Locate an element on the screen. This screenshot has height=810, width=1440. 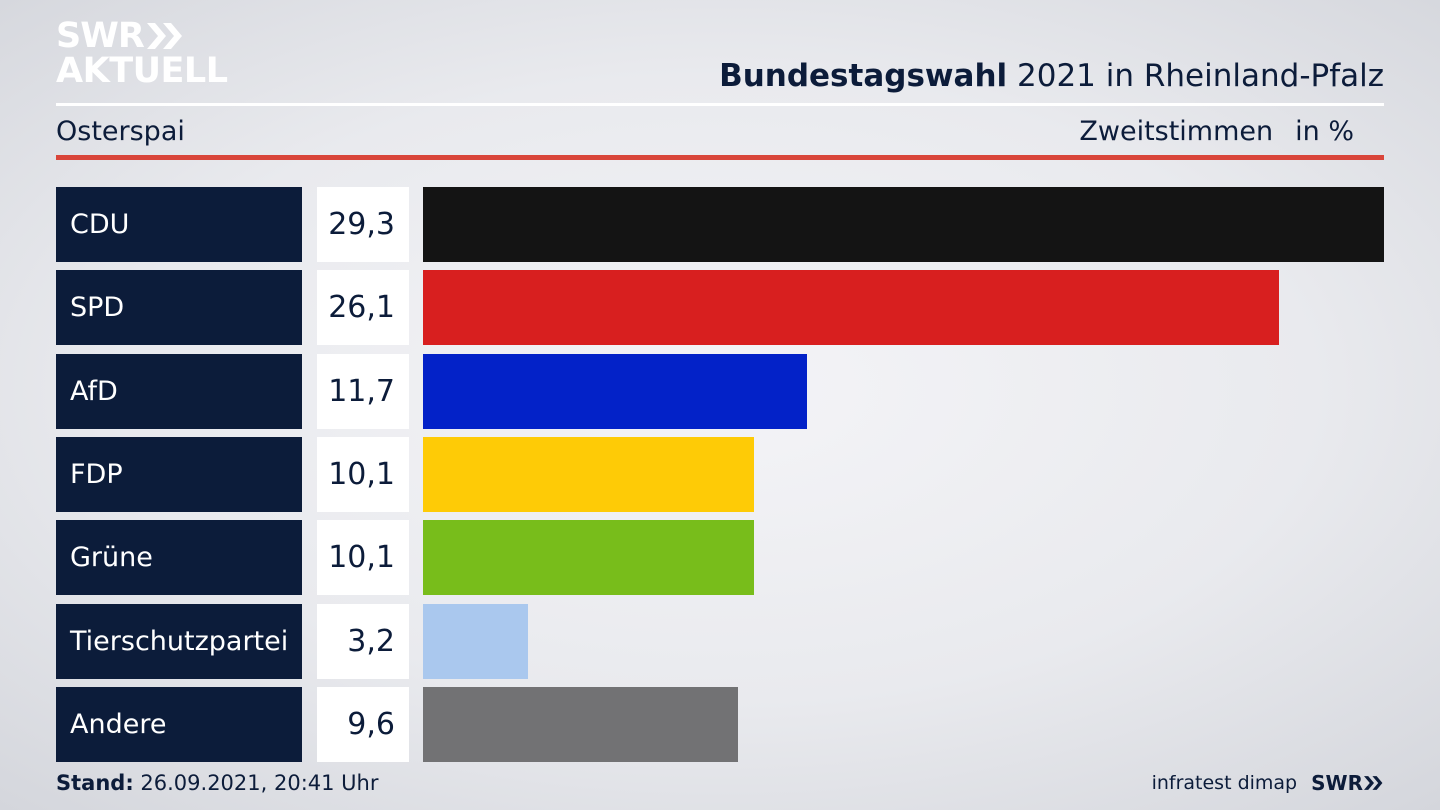
swr-small-text: SWR is located at coordinates (1337, 783).